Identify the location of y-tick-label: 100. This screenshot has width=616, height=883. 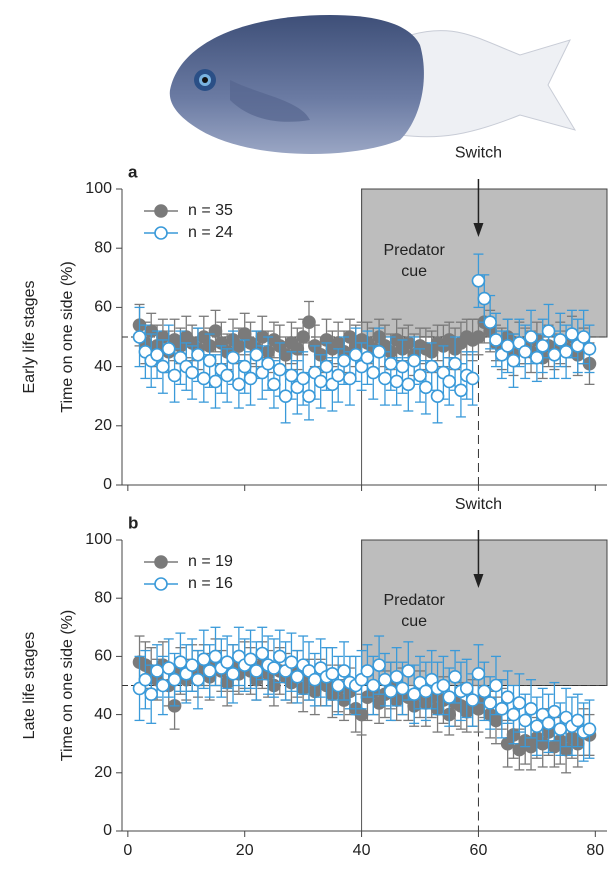
(98, 188).